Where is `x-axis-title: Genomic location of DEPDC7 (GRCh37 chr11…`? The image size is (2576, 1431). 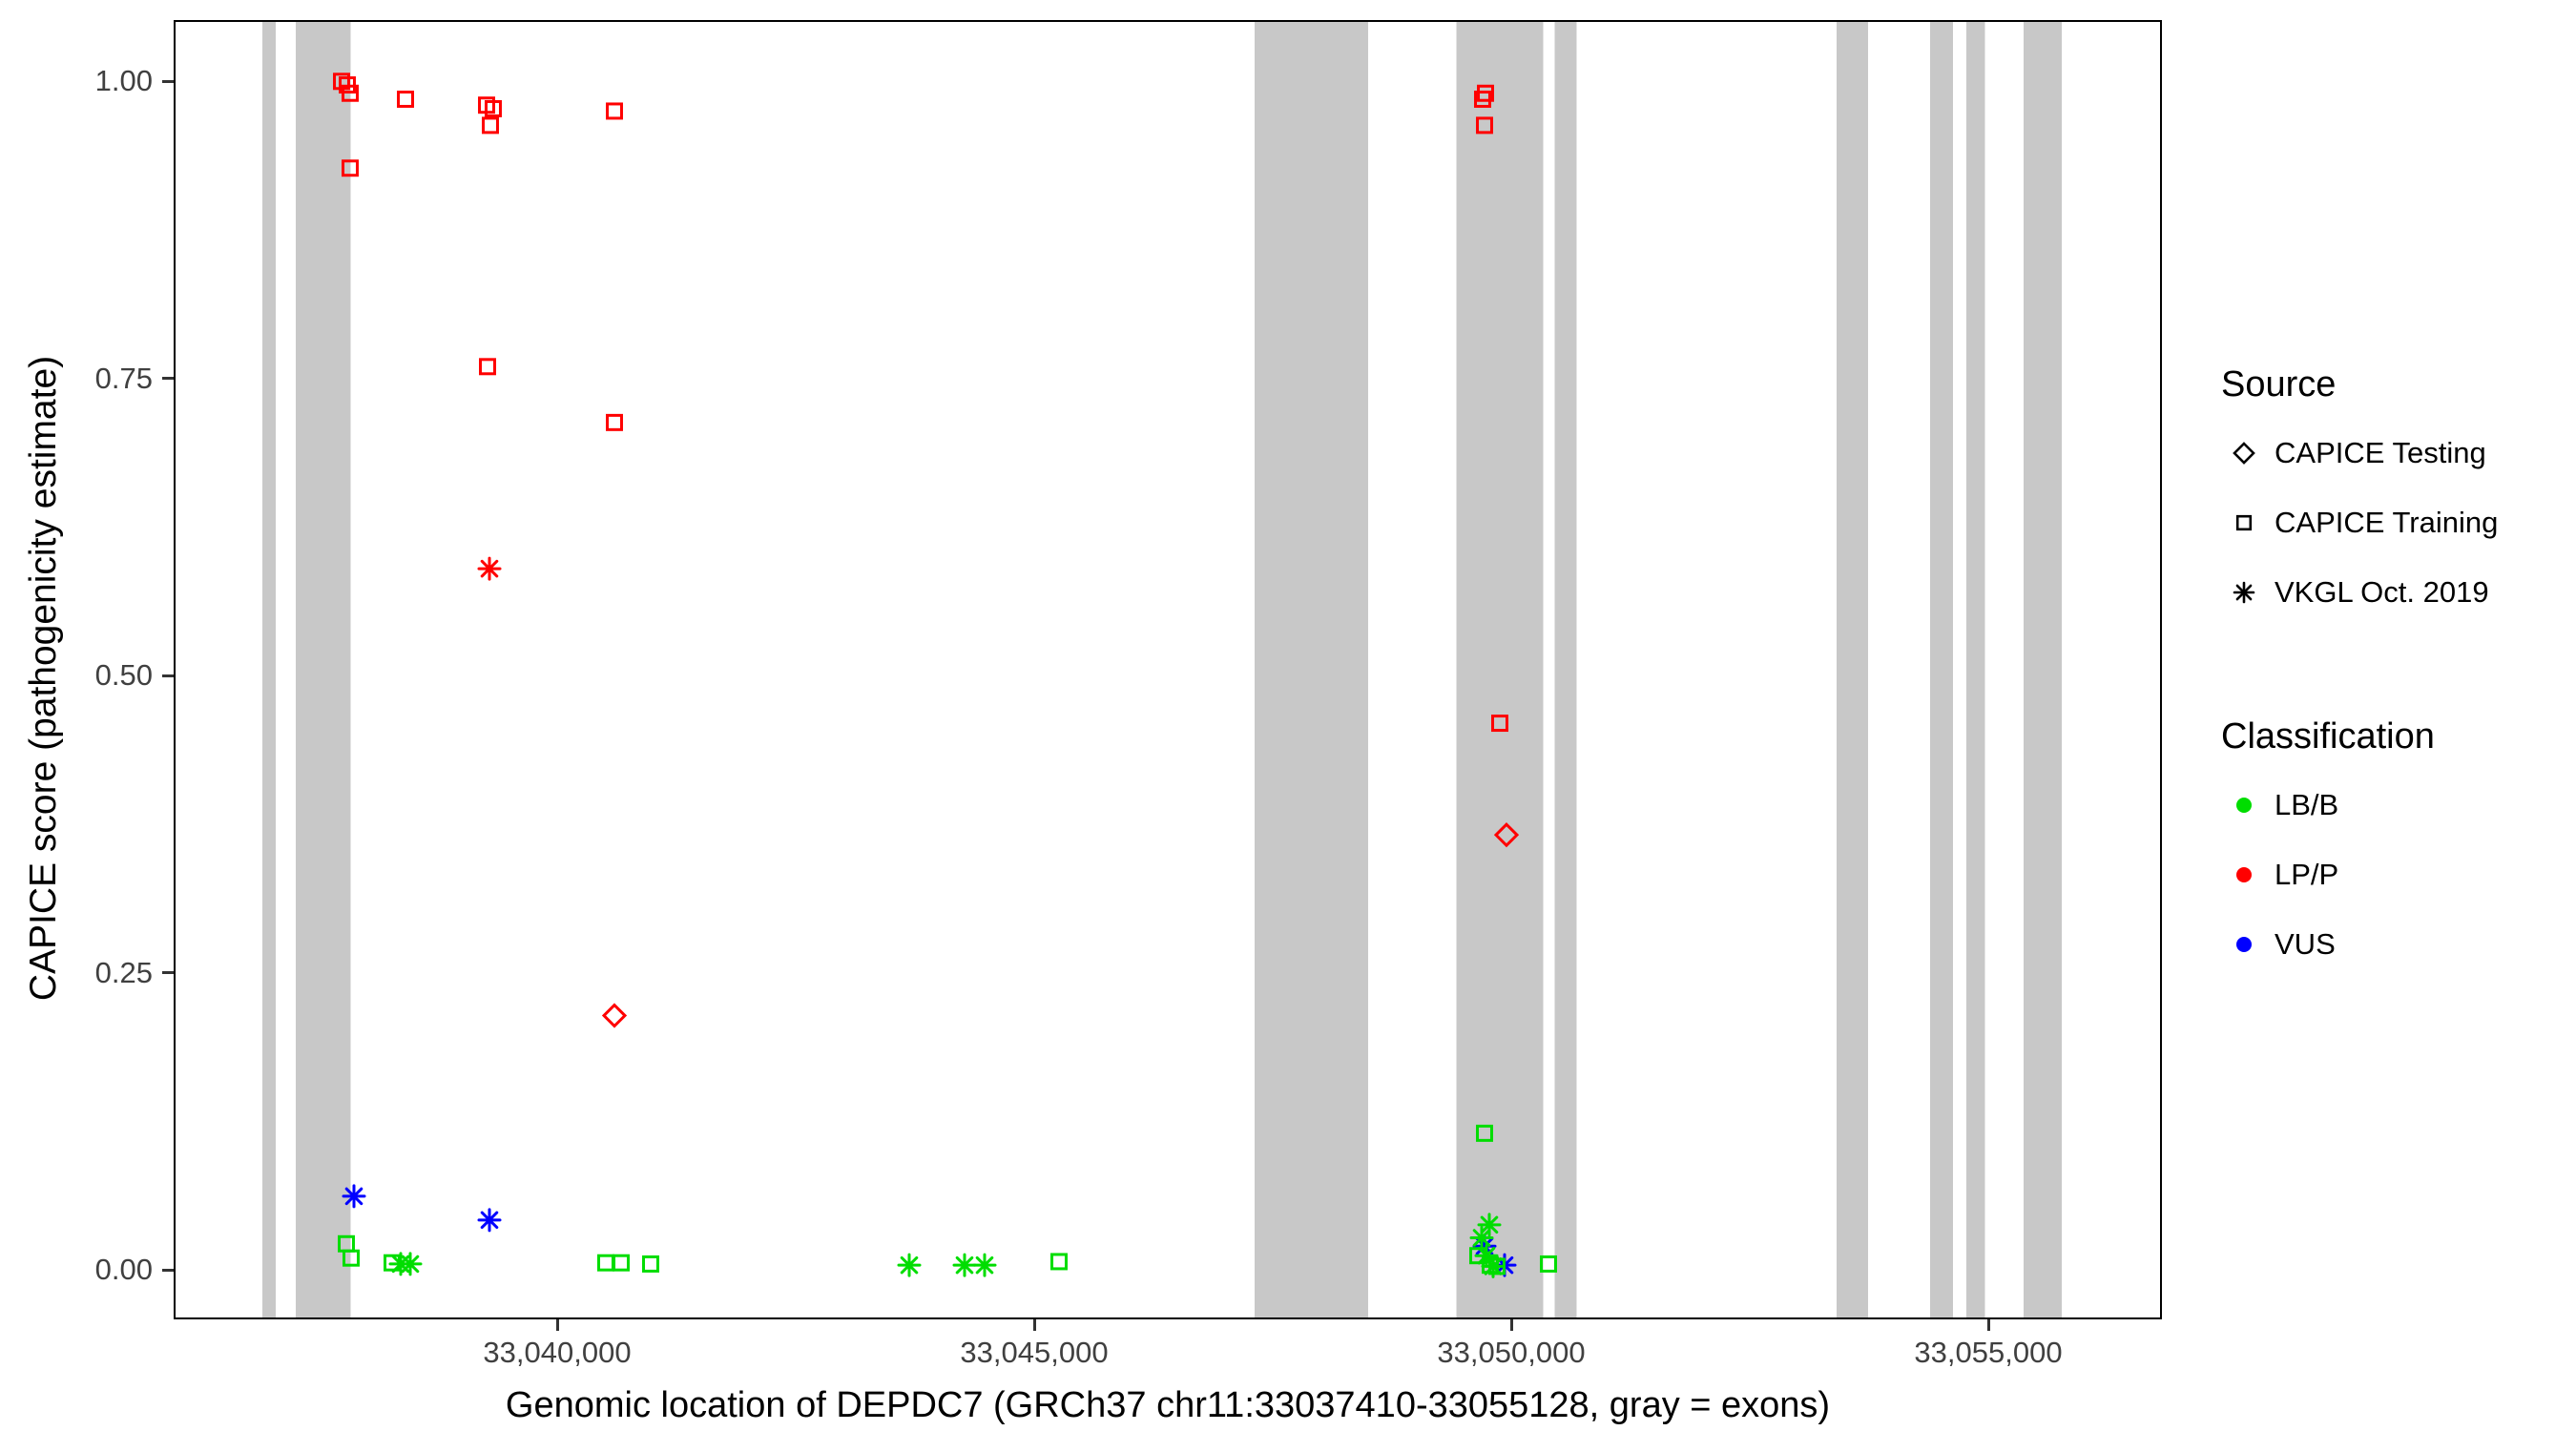 x-axis-title: Genomic location of DEPDC7 (GRCh37 chr11… is located at coordinates (1168, 1405).